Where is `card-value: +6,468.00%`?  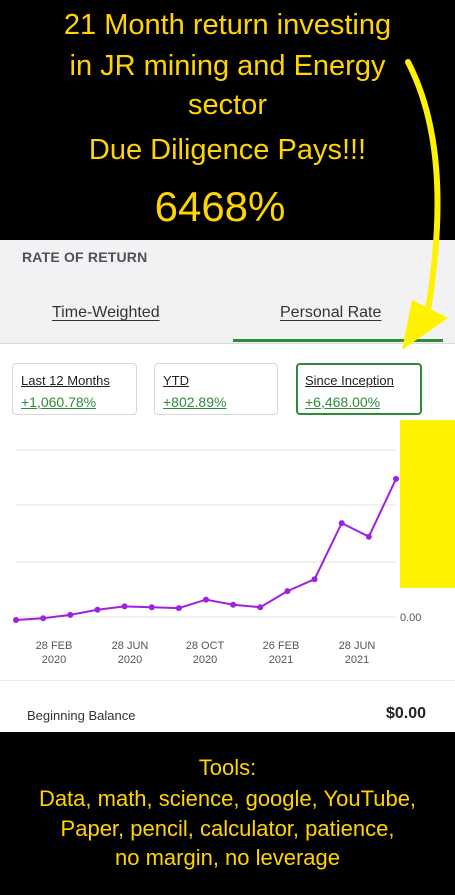
card-value: +6,468.00% is located at coordinates (343, 402).